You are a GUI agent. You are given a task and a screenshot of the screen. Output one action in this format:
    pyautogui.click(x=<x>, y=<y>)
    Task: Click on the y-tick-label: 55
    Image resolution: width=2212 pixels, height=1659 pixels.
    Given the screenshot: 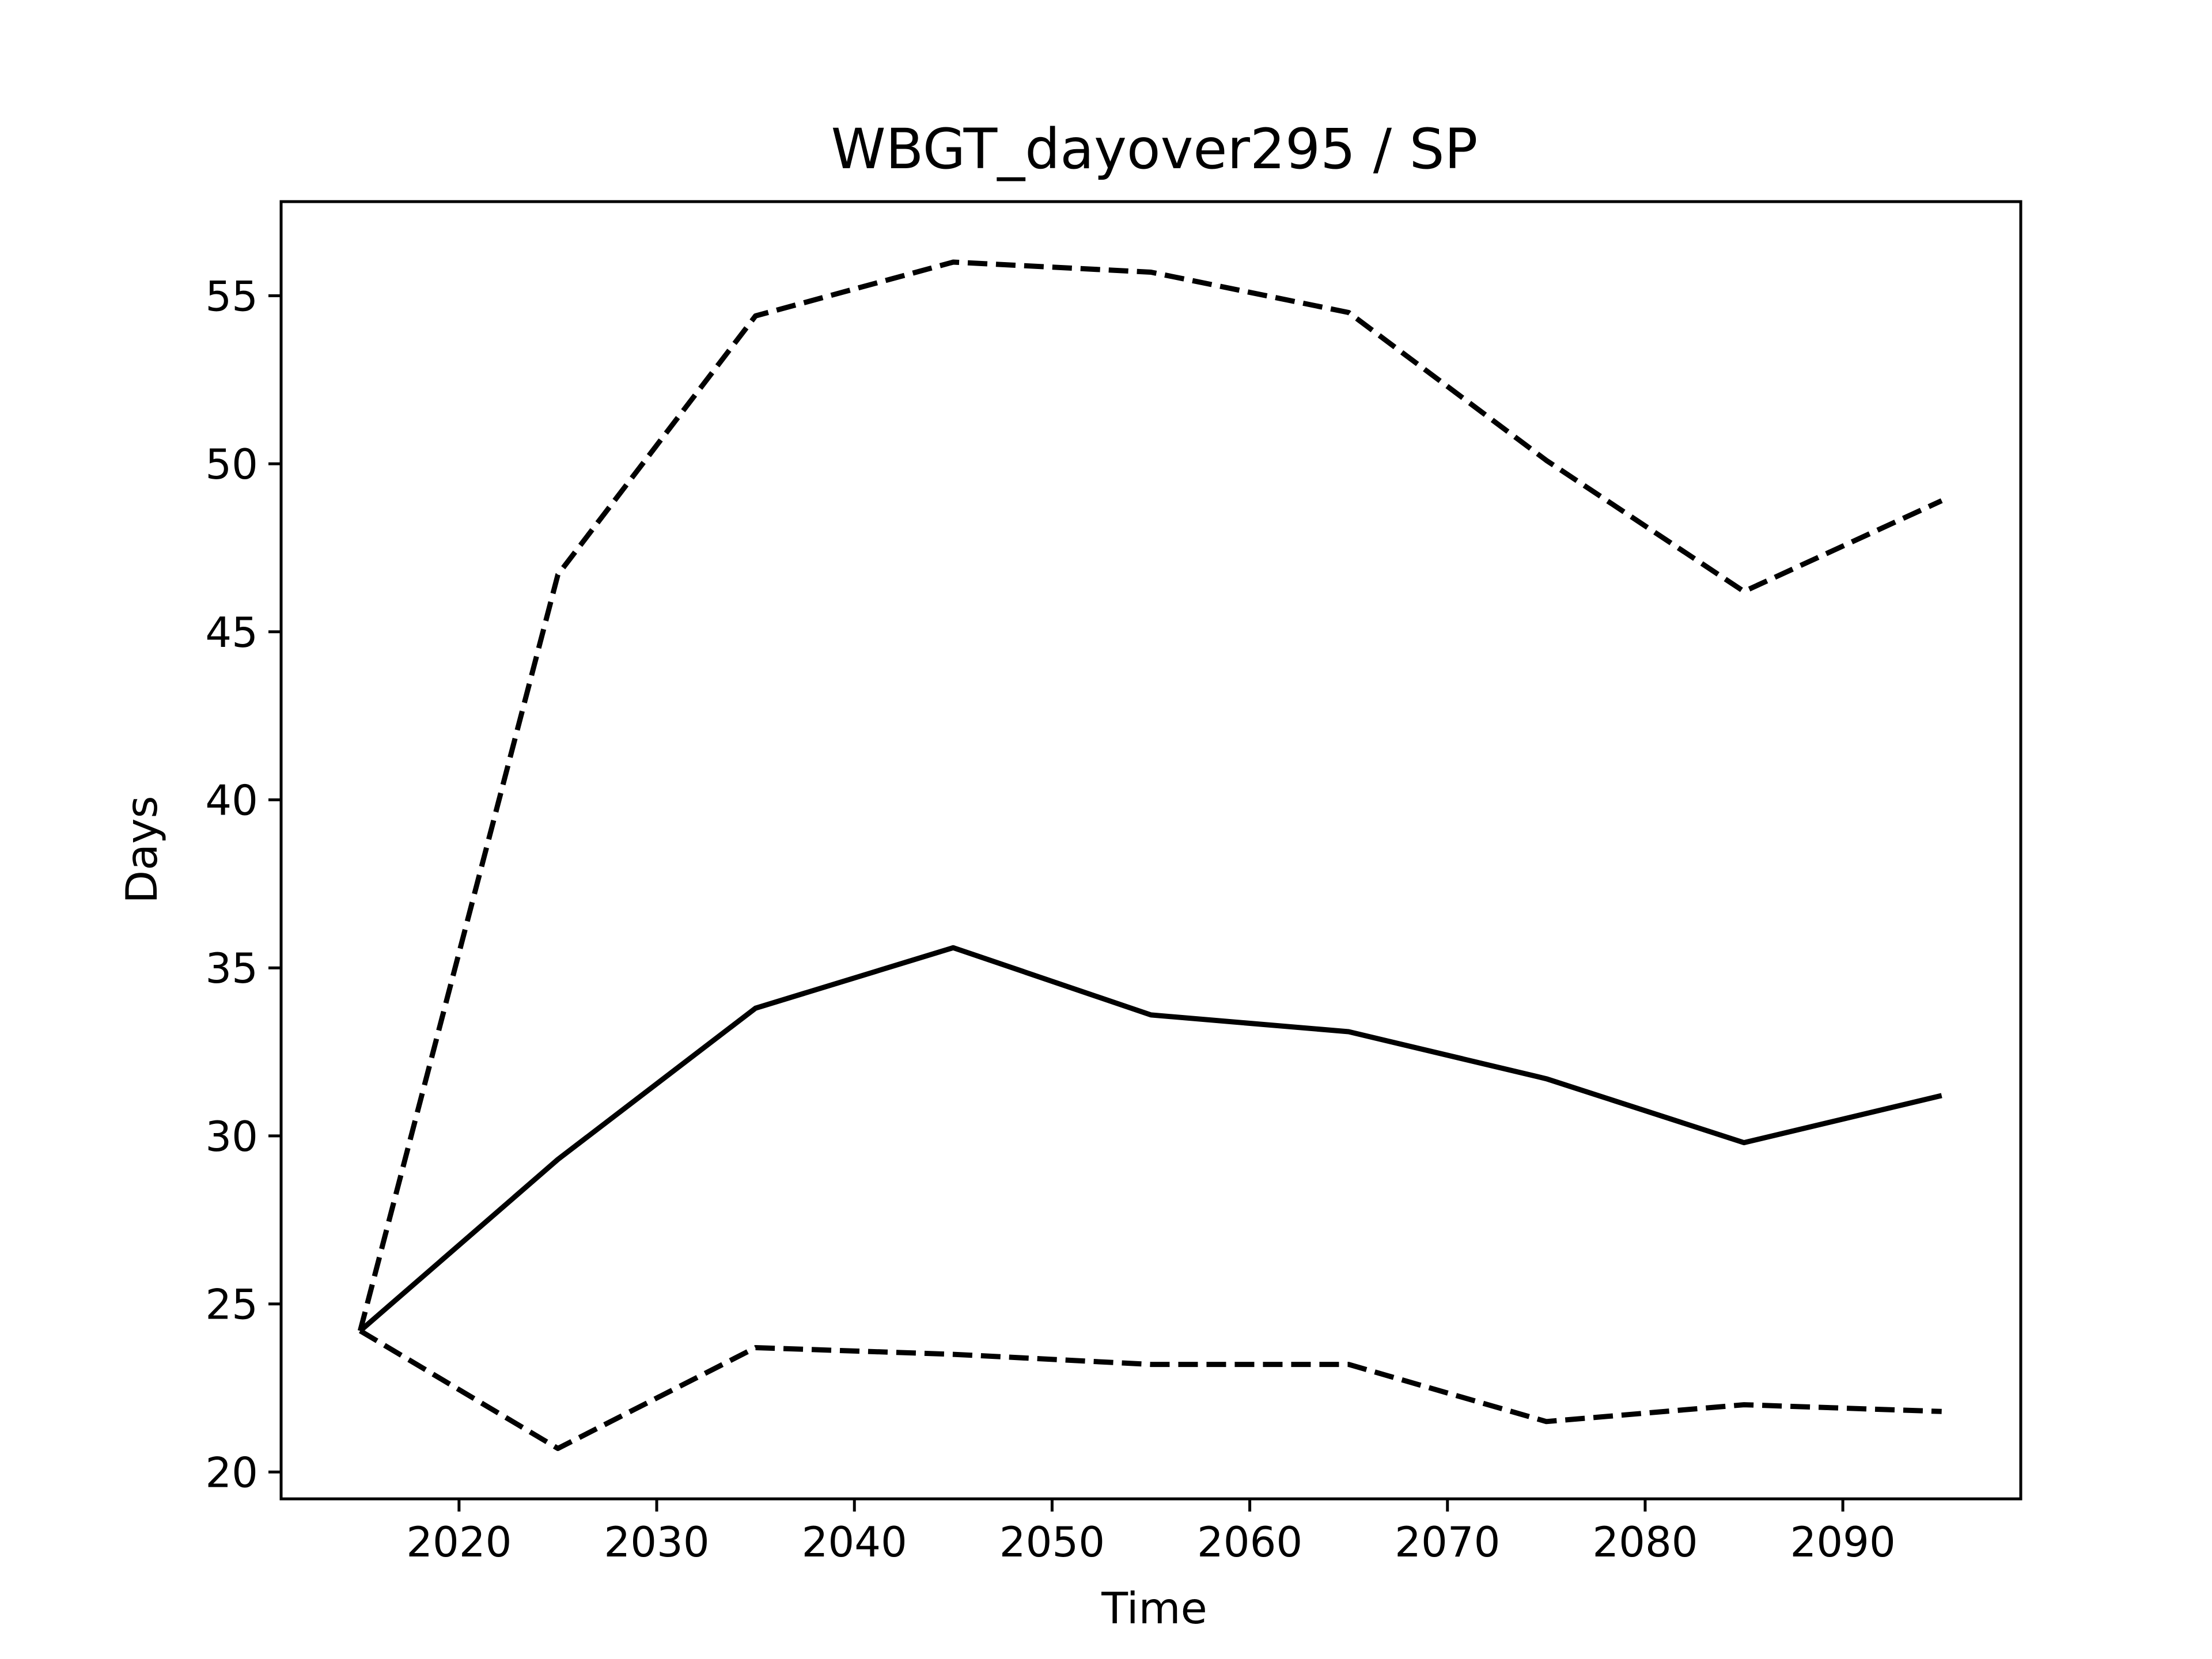 What is the action you would take?
    pyautogui.click(x=231, y=296)
    